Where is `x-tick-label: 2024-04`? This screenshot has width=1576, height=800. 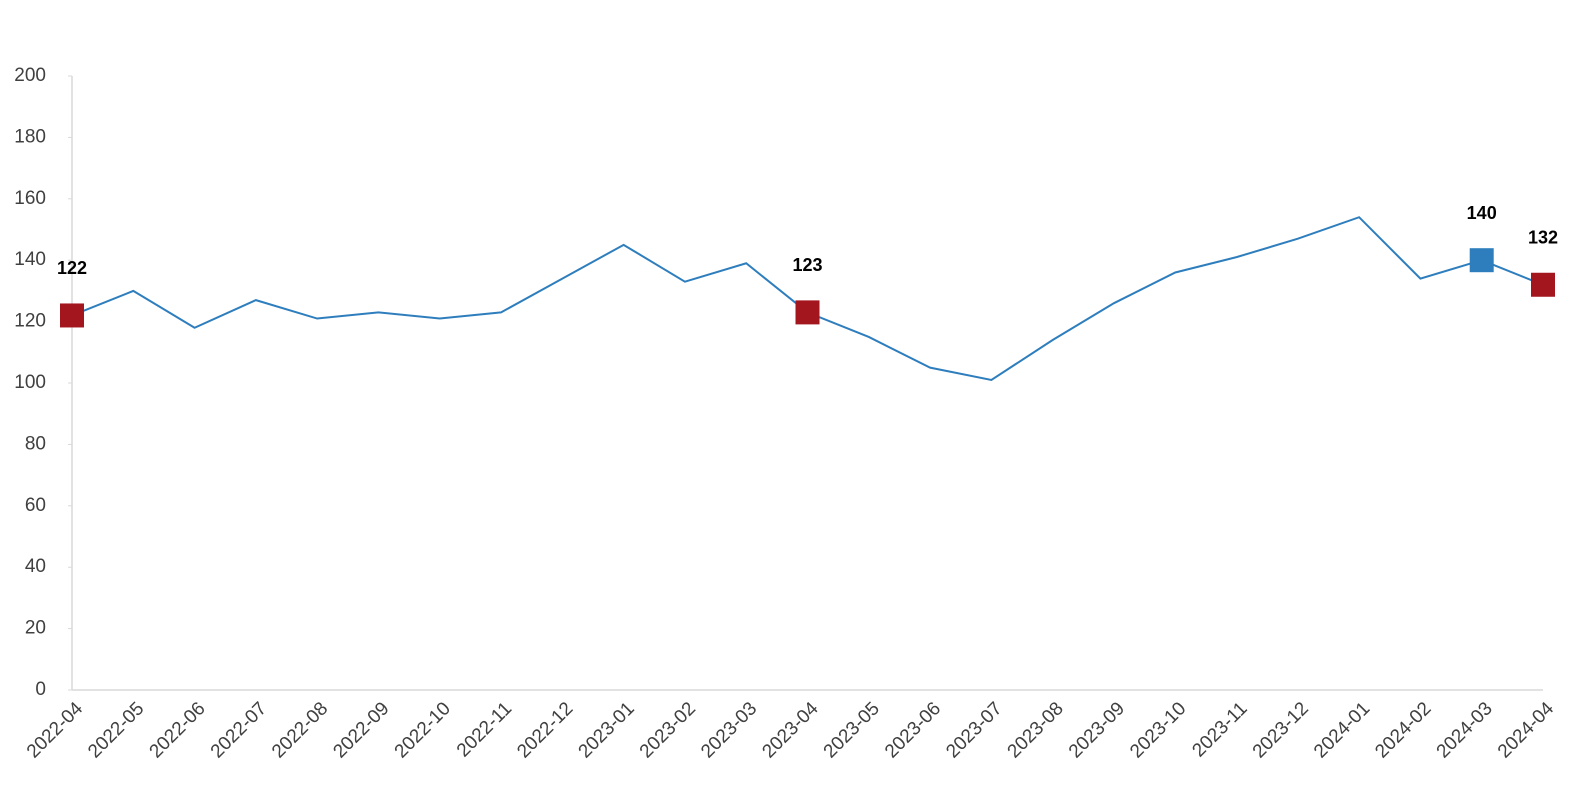
x-tick-label: 2024-04 is located at coordinates (1526, 730).